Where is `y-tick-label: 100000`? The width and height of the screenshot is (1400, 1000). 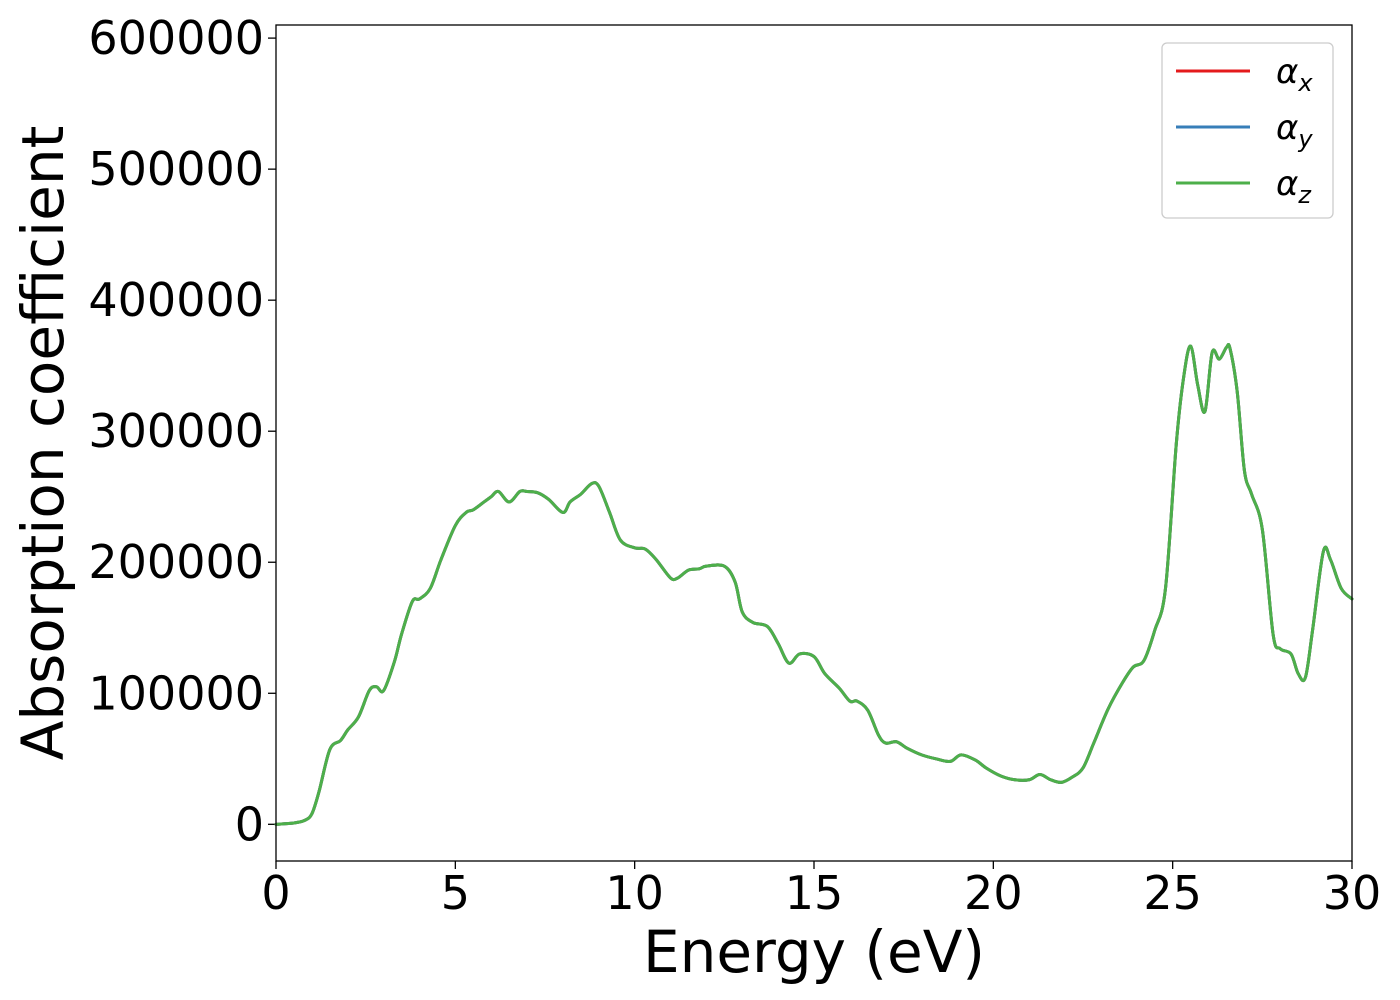
y-tick-label: 100000 is located at coordinates (176, 693).